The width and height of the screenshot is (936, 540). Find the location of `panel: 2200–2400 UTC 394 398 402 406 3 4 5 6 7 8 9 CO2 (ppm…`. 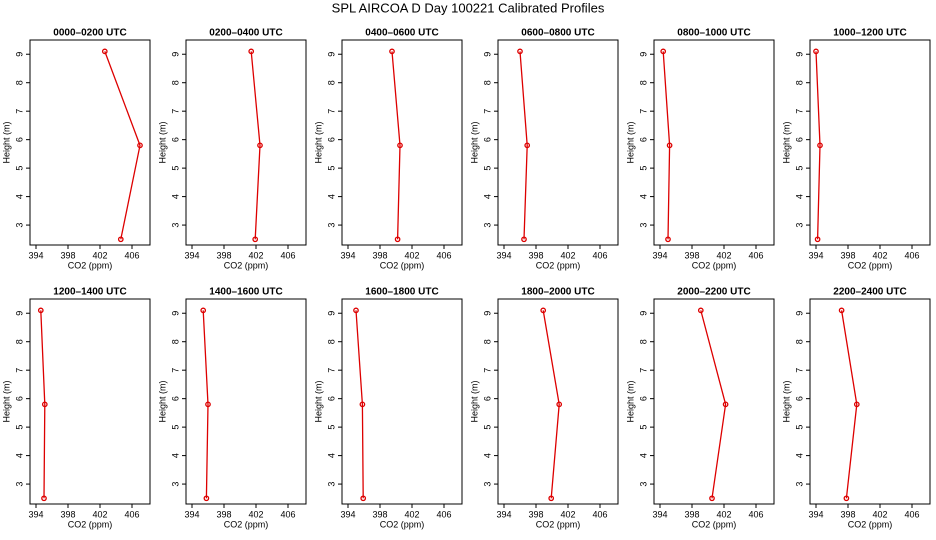

panel: 2200–2400 UTC 394 398 402 406 3 4 5 6 7 8 9 CO2 (ppm… is located at coordinates (856, 408).